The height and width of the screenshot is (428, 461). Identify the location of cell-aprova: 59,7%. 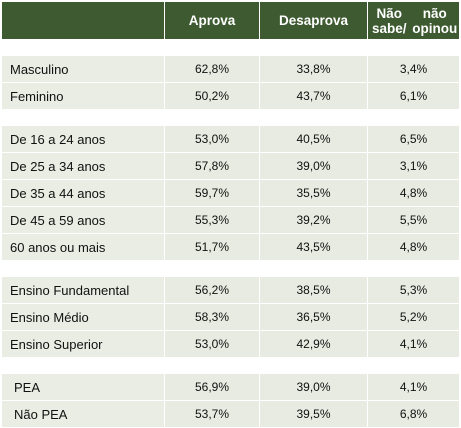
(212, 193).